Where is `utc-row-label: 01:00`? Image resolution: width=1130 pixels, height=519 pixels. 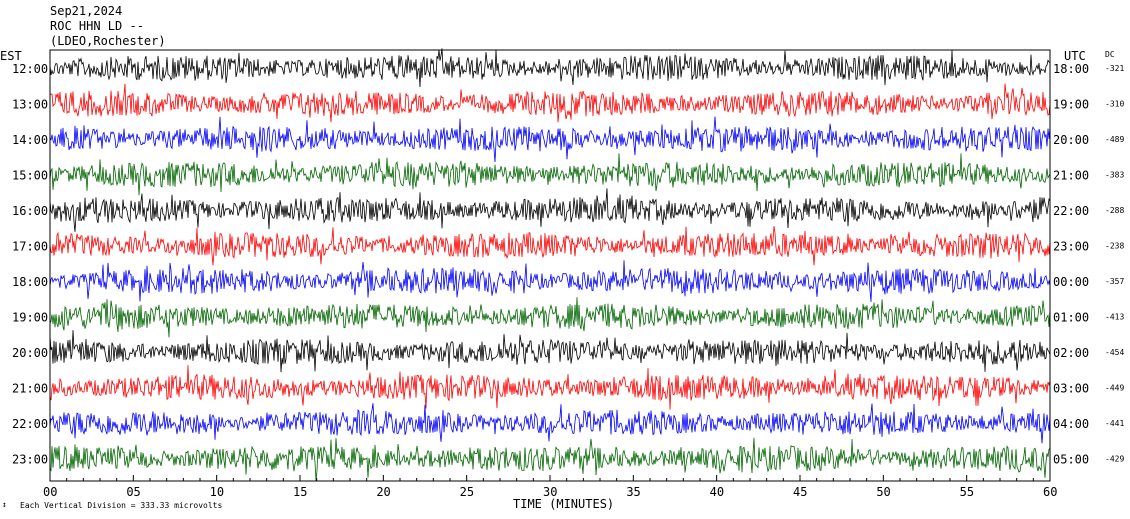 utc-row-label: 01:00 is located at coordinates (1071, 318).